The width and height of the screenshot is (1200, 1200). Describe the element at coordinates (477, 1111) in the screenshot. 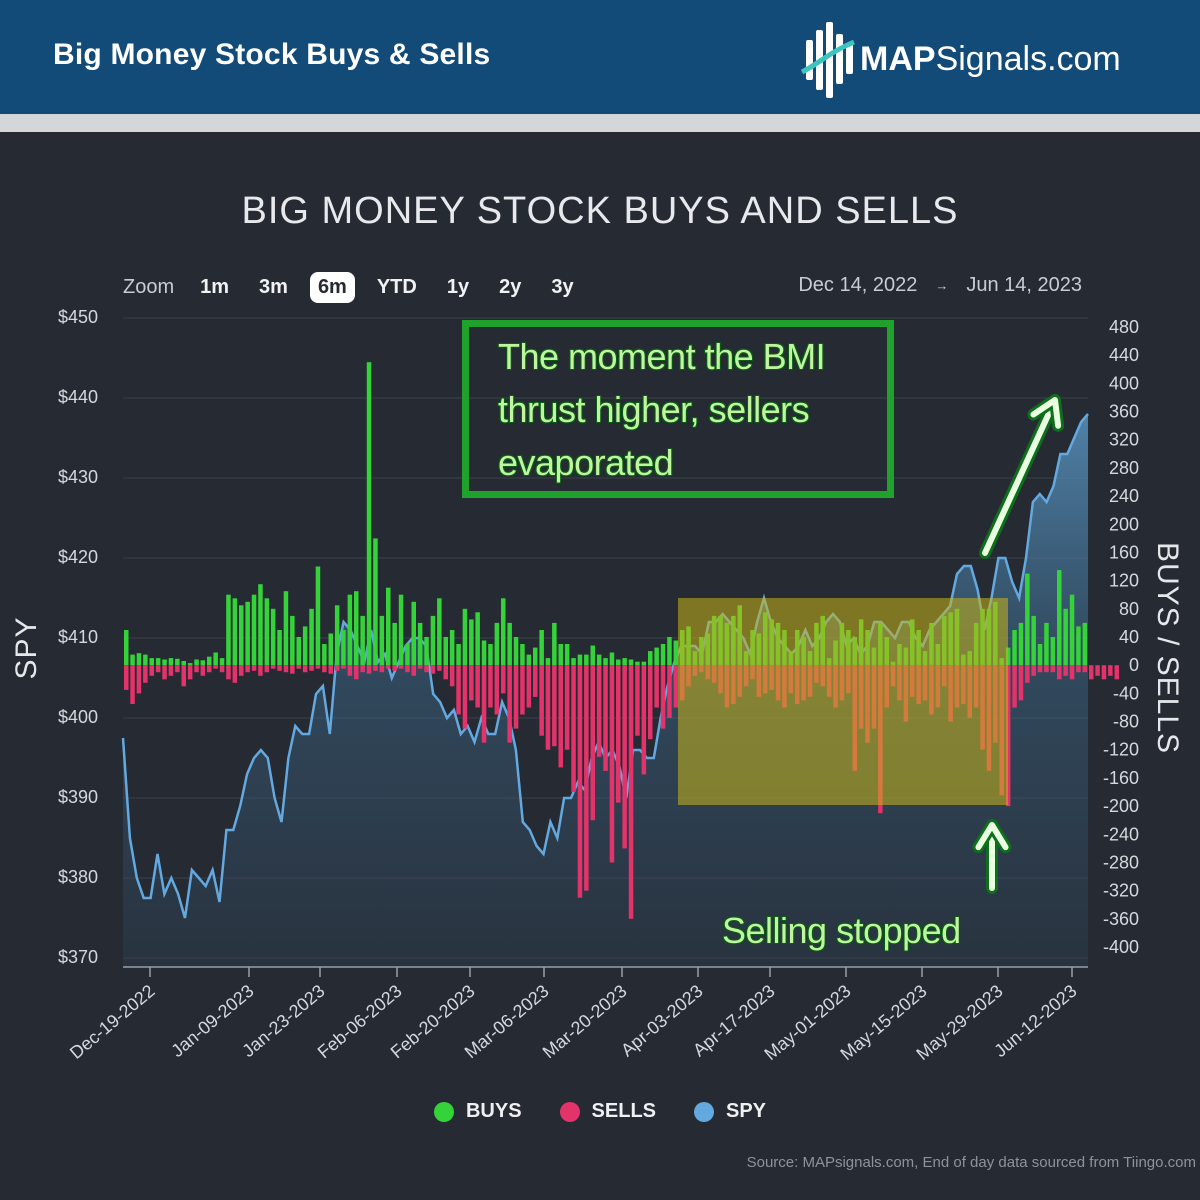

I see `legend-buys: BUYS` at that location.